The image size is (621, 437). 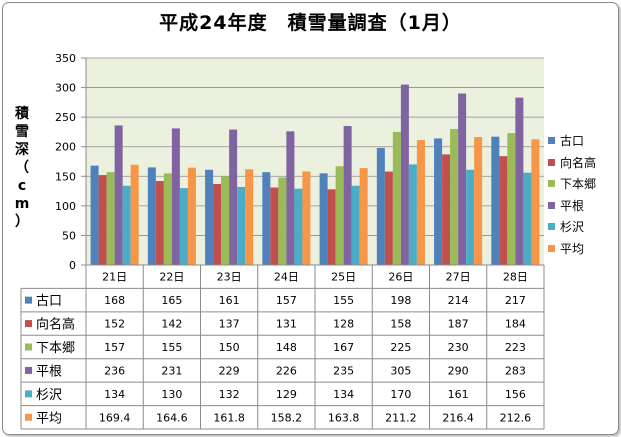 I want to click on table-cell-value: 216.4, so click(x=458, y=417).